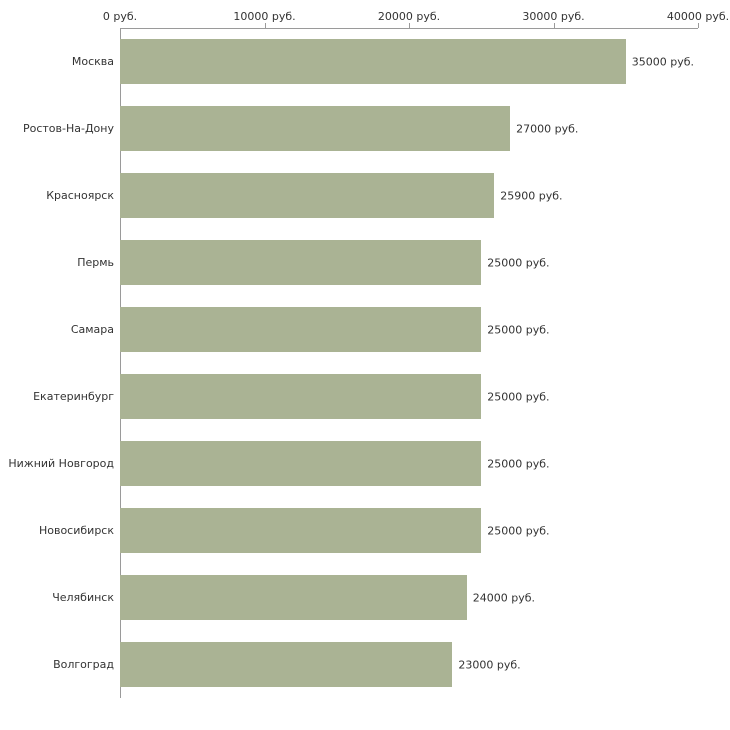  What do you see at coordinates (92, 61) in the screenshot?
I see `category-label: Москва` at bounding box center [92, 61].